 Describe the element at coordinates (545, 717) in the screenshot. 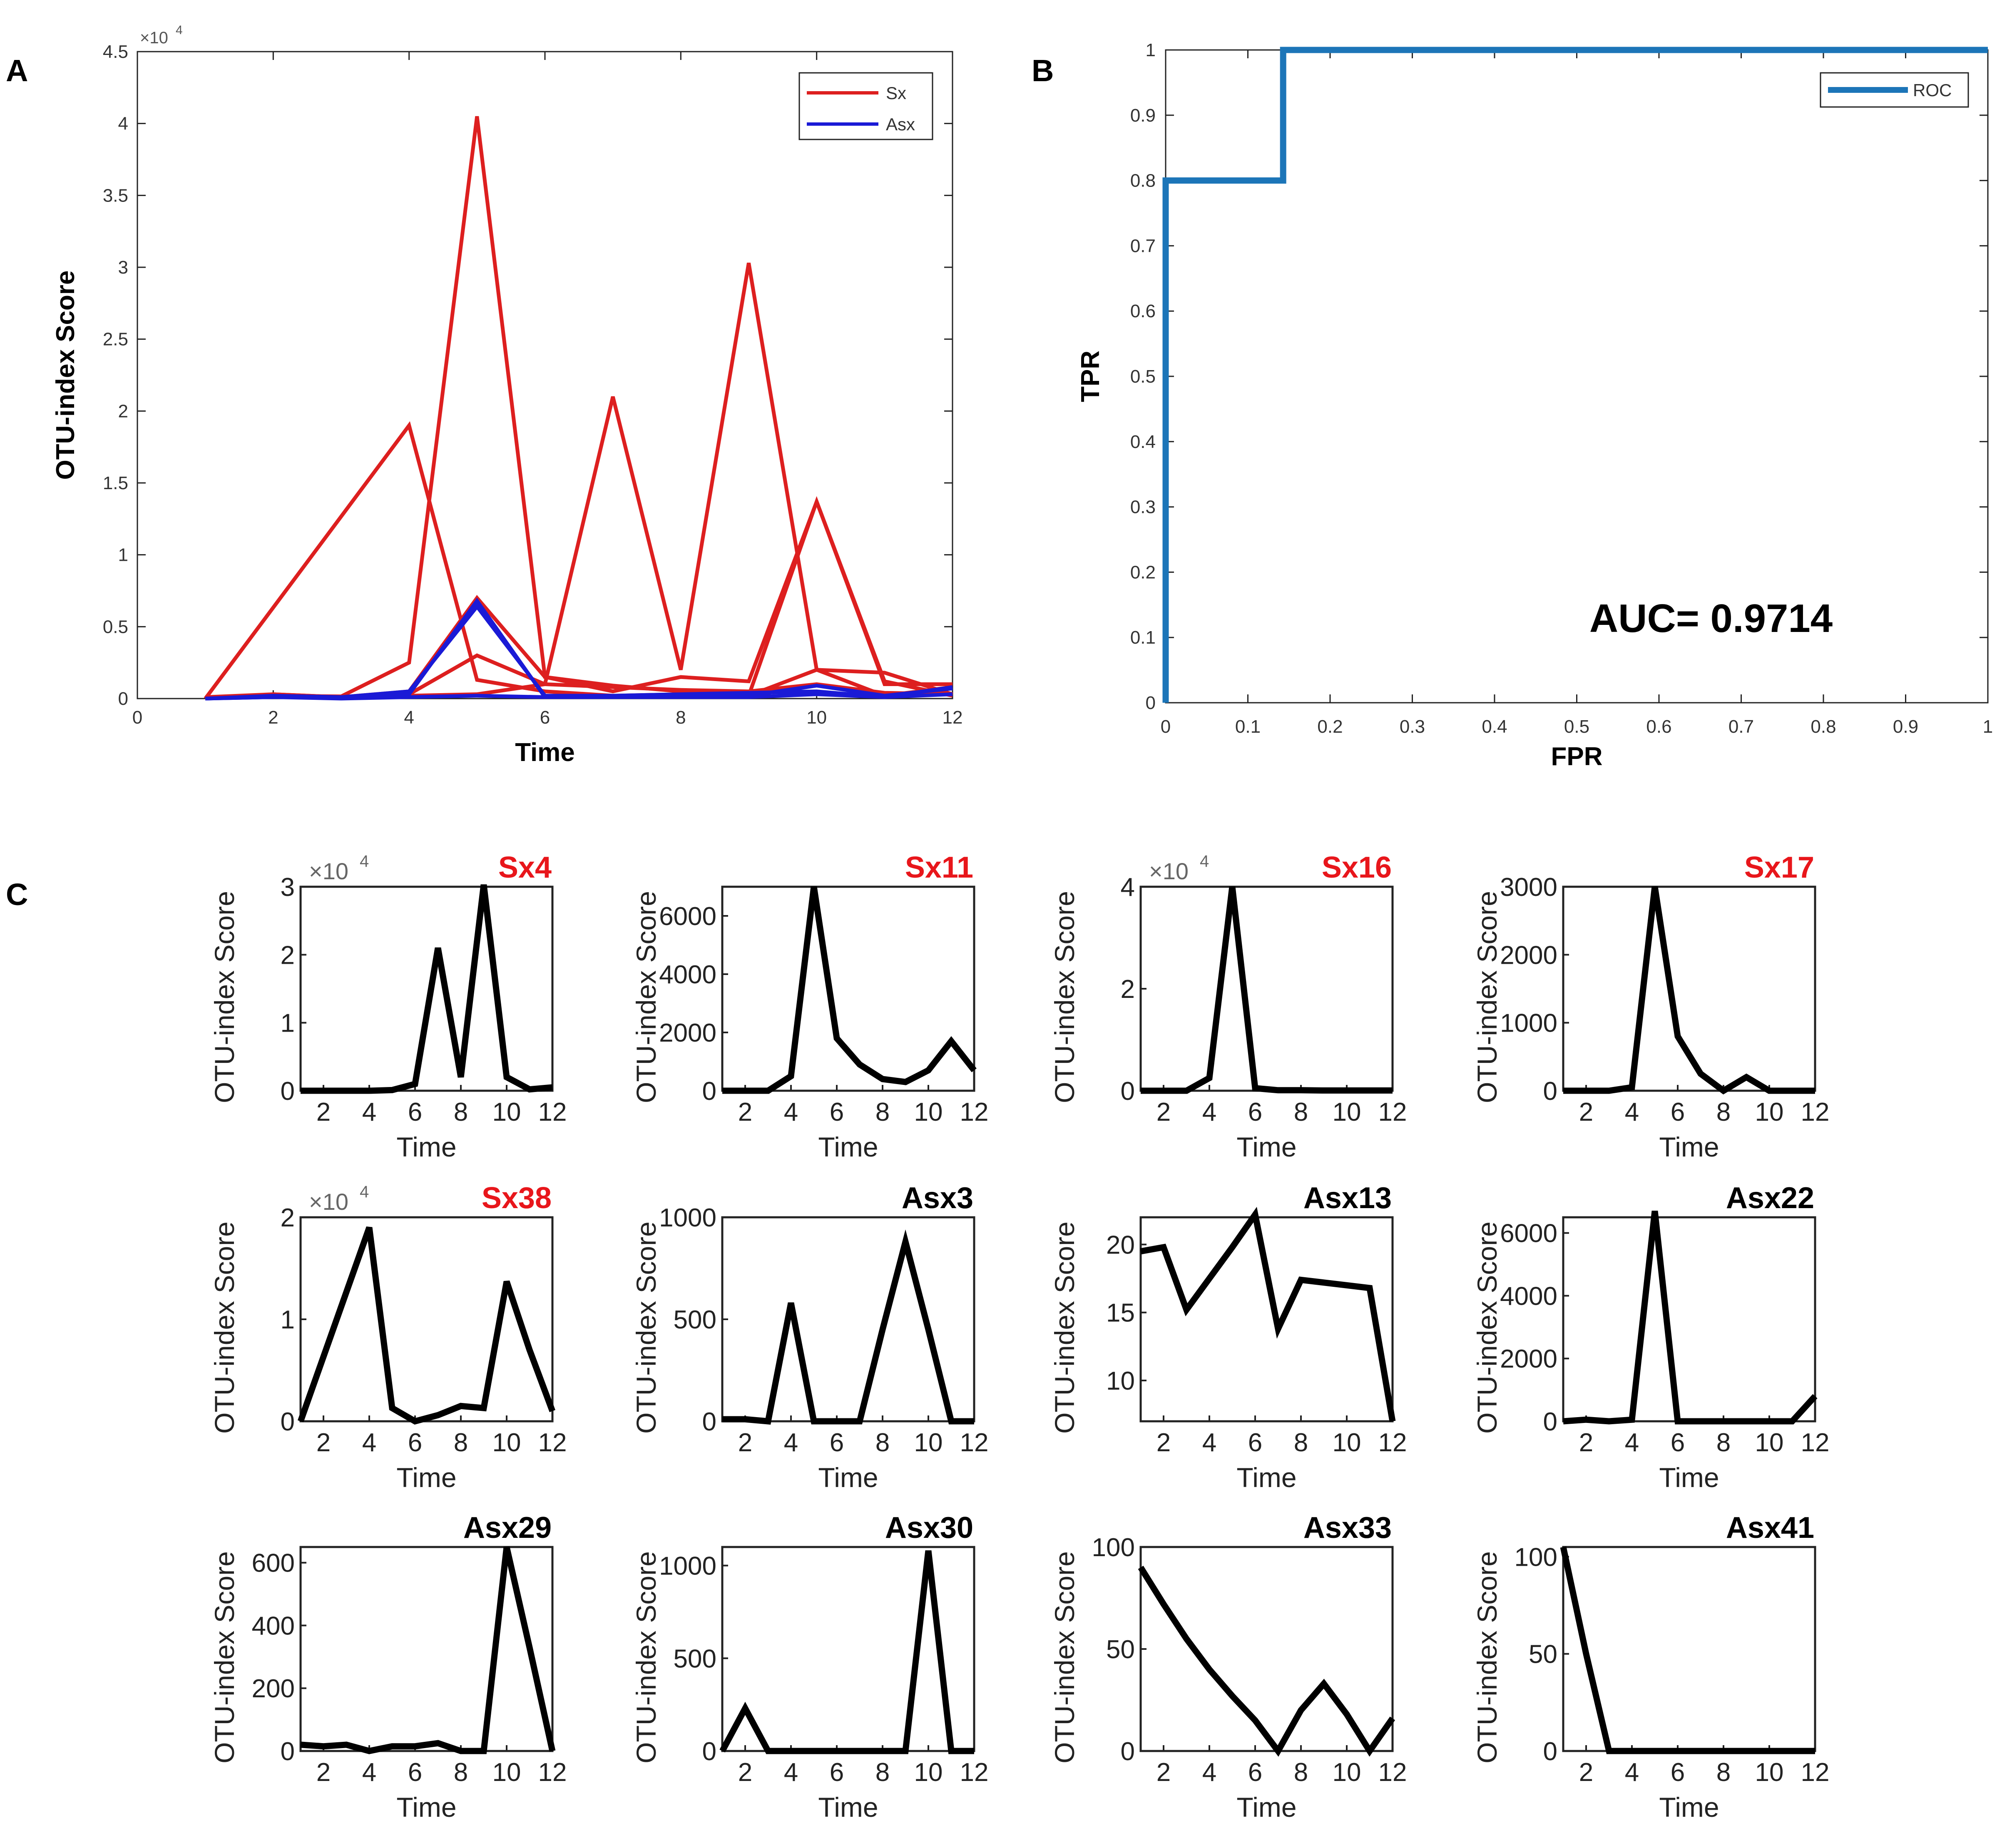

I see `panel-a-x-tick-label: 6` at that location.